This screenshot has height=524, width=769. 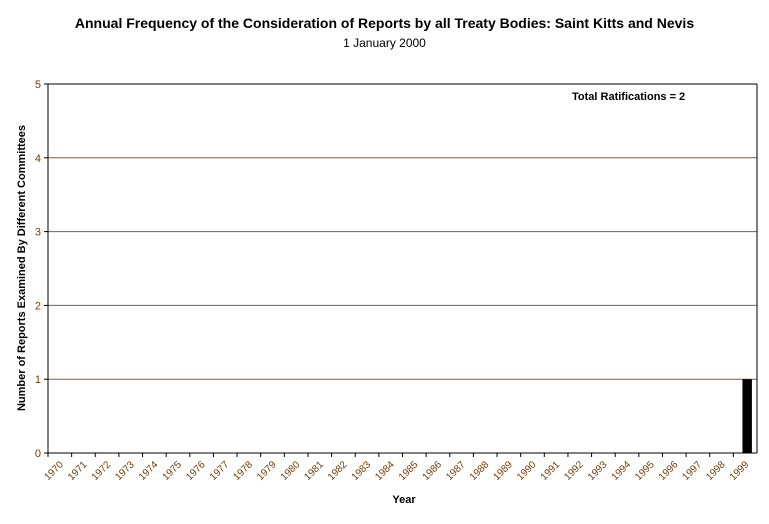 What do you see at coordinates (338, 471) in the screenshot?
I see `x-tick-label: 1982` at bounding box center [338, 471].